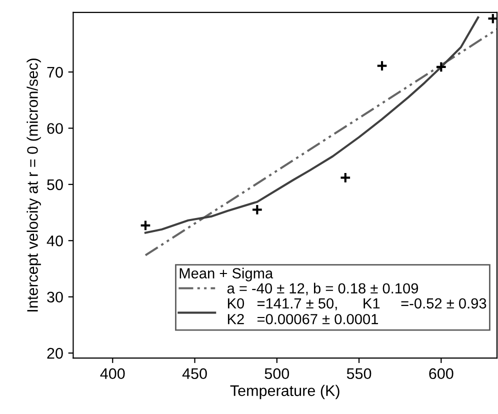 The image size is (498, 414). What do you see at coordinates (277, 374) in the screenshot?
I see `x-tick-label: 500` at bounding box center [277, 374].